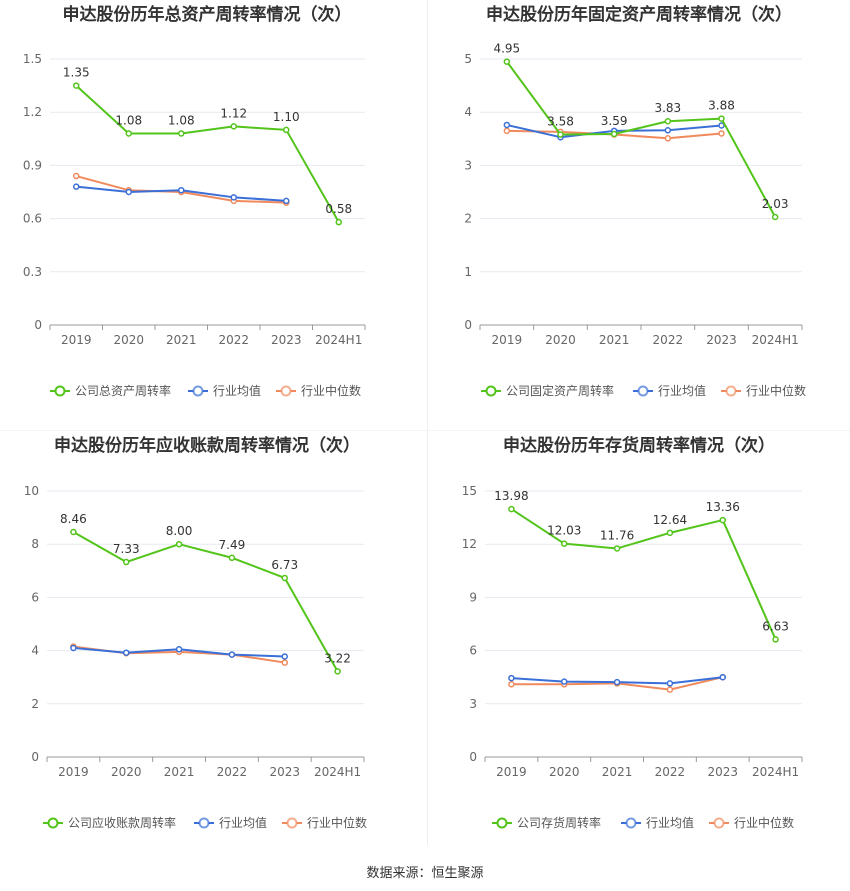 The width and height of the screenshot is (850, 891). What do you see at coordinates (122, 822) in the screenshot?
I see `legend-label: 公司应收账款周转率` at bounding box center [122, 822].